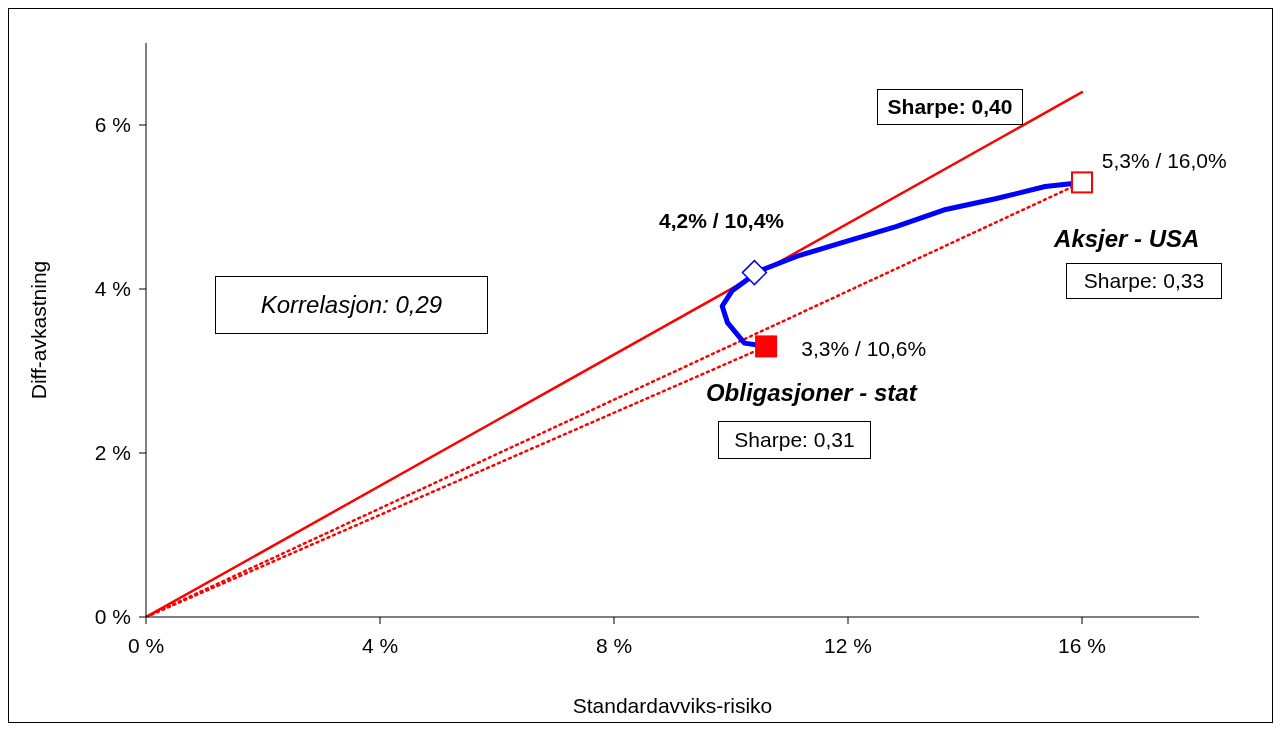 This screenshot has height=731, width=1281. I want to click on x-tick-label: 16 %, so click(1082, 645).